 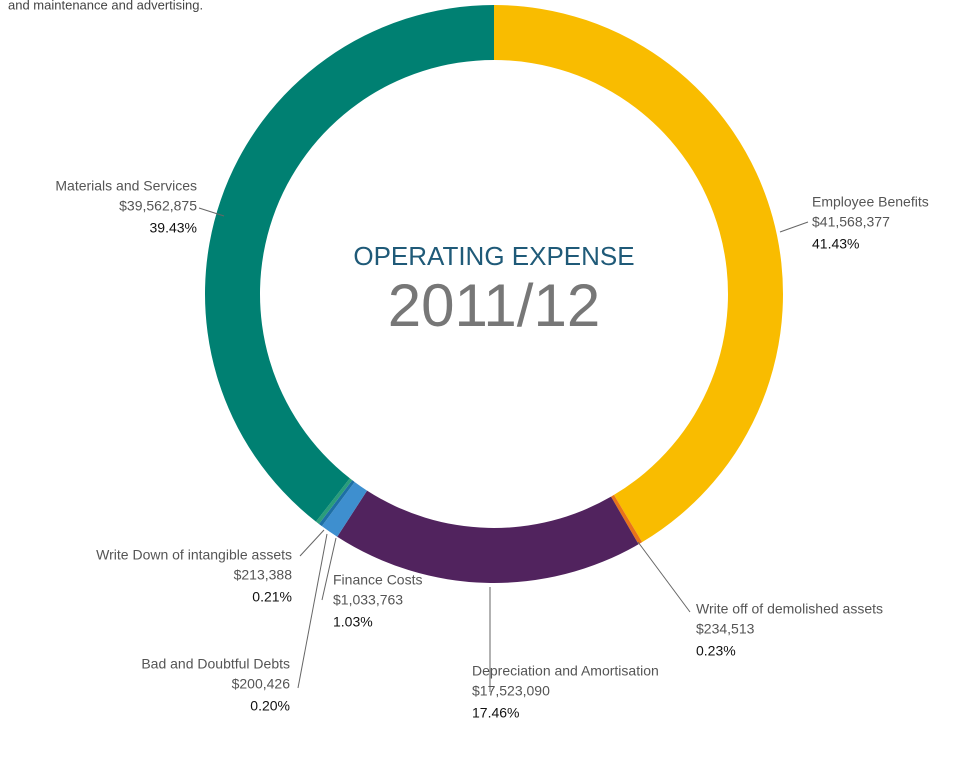 I want to click on slice-label: Materials and Services, so click(x=126, y=186).